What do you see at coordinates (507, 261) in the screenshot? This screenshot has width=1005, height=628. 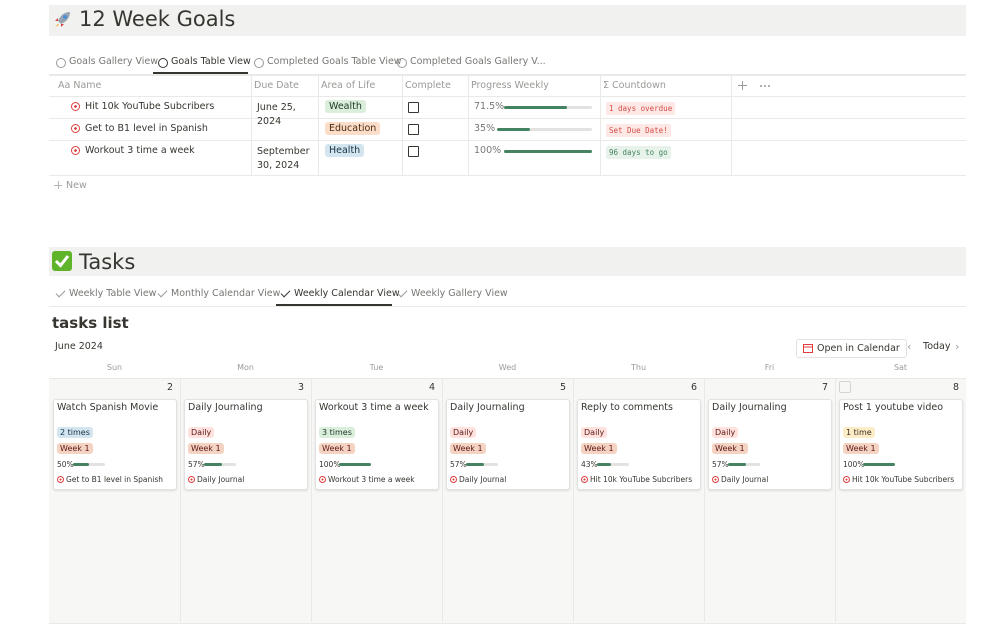 I see `tasks-header` at bounding box center [507, 261].